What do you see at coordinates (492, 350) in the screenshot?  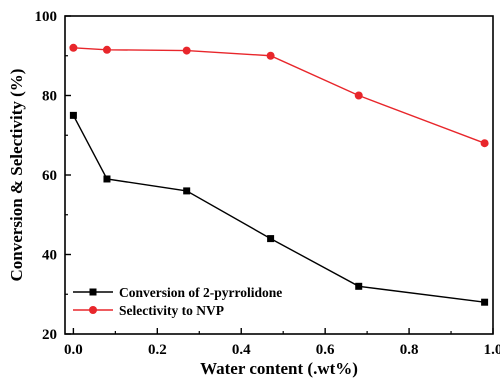 I see `x-tick-label: 1.0` at bounding box center [492, 350].